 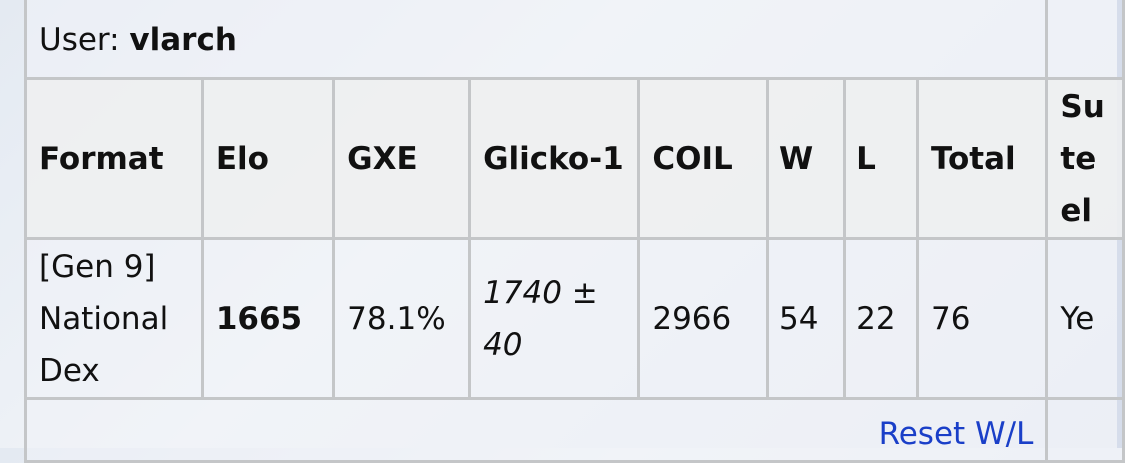 I want to click on cell-format: [Gen 9] National Dex, so click(x=114, y=318).